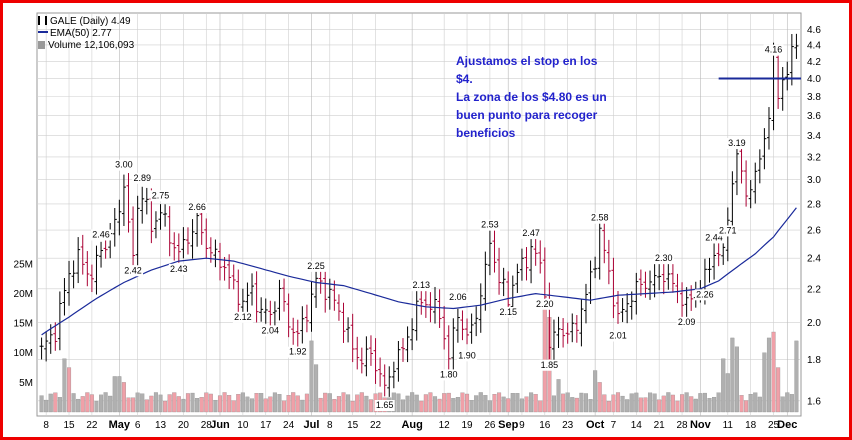 This screenshot has height=440, width=852. What do you see at coordinates (814, 62) in the screenshot?
I see `price-tick-label: 4.2` at bounding box center [814, 62].